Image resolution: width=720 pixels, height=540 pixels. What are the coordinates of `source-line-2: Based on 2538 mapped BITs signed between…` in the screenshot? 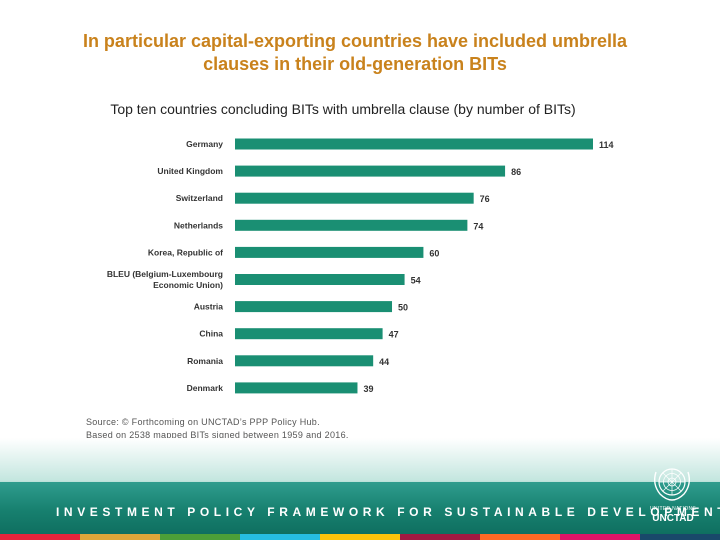 It's located at (217, 435).